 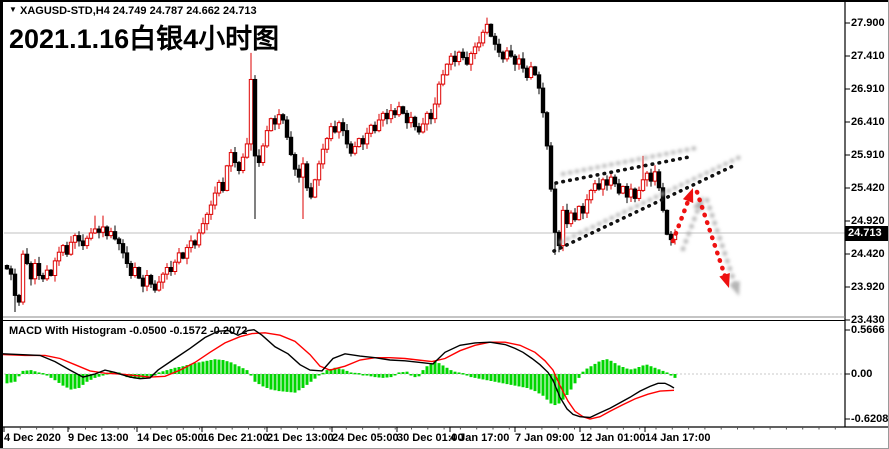 I want to click on price-axis-tick-label: 27.410, so click(x=868, y=56).